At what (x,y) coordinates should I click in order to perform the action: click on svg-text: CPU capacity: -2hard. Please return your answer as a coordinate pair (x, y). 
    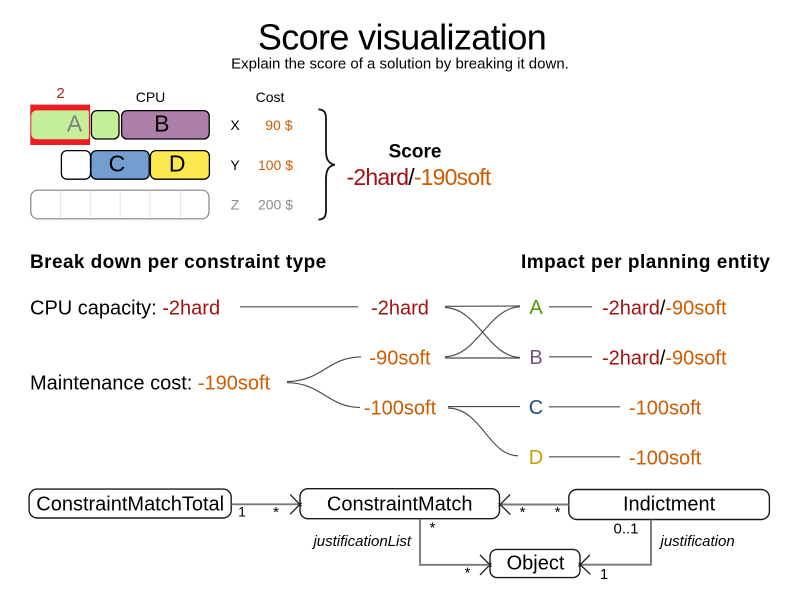
    Looking at the image, I should click on (125, 308).